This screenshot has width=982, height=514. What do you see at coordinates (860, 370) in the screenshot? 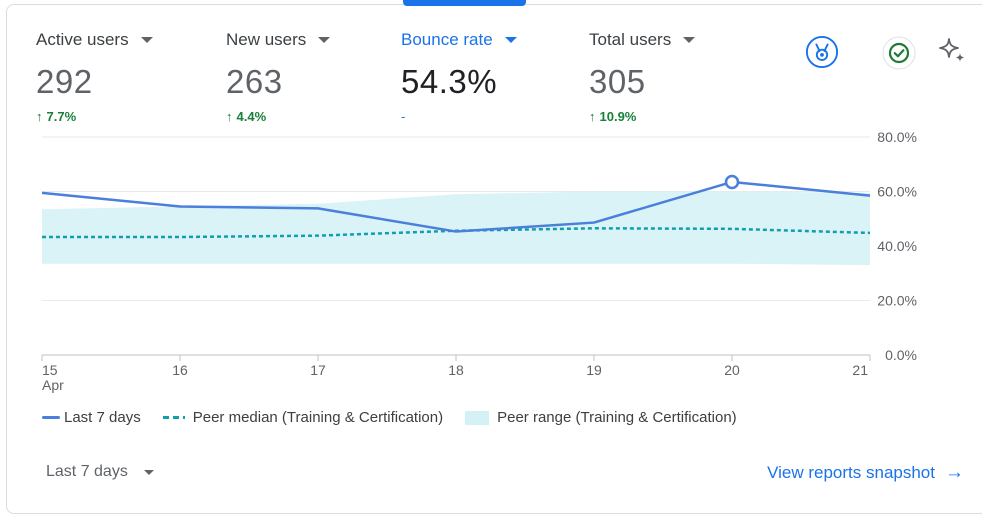
I see `x-tick-label: 21` at bounding box center [860, 370].